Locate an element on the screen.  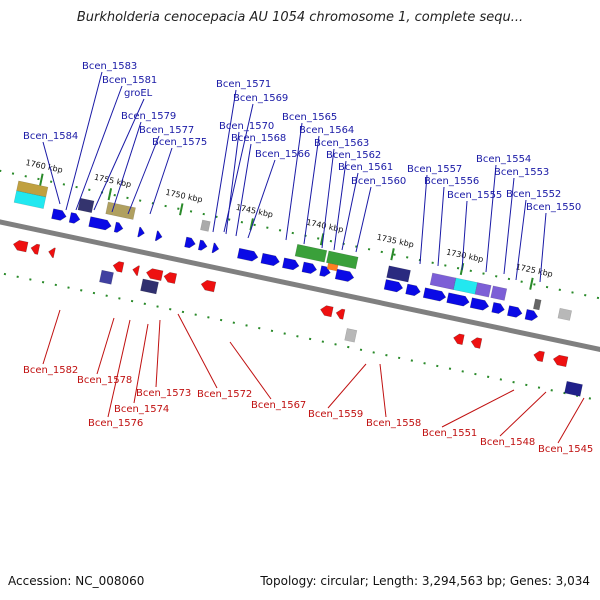
forward-gene-label: Bcen_1553 is located at coordinates (521, 172).